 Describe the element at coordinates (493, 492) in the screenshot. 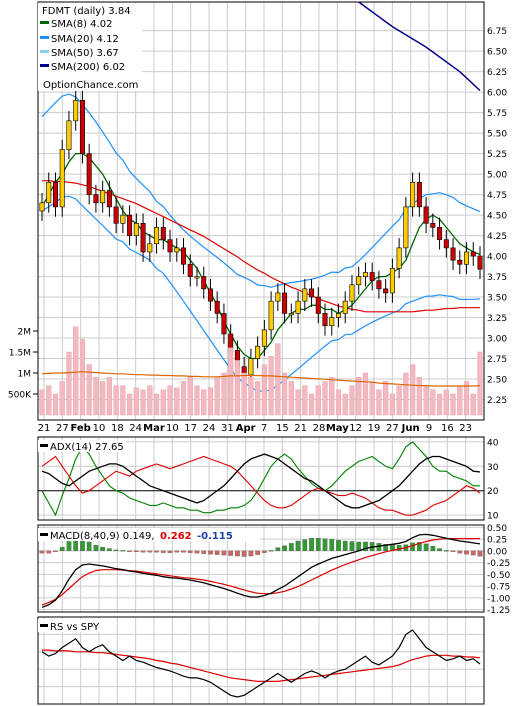

I see `adx-axis-tick-label: 20` at that location.